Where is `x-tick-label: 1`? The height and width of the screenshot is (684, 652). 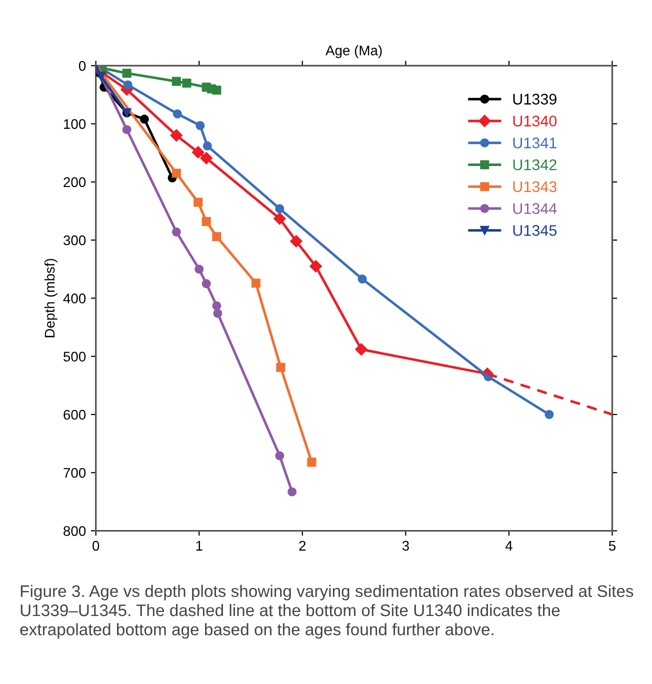
x-tick-label: 1 is located at coordinates (199, 546).